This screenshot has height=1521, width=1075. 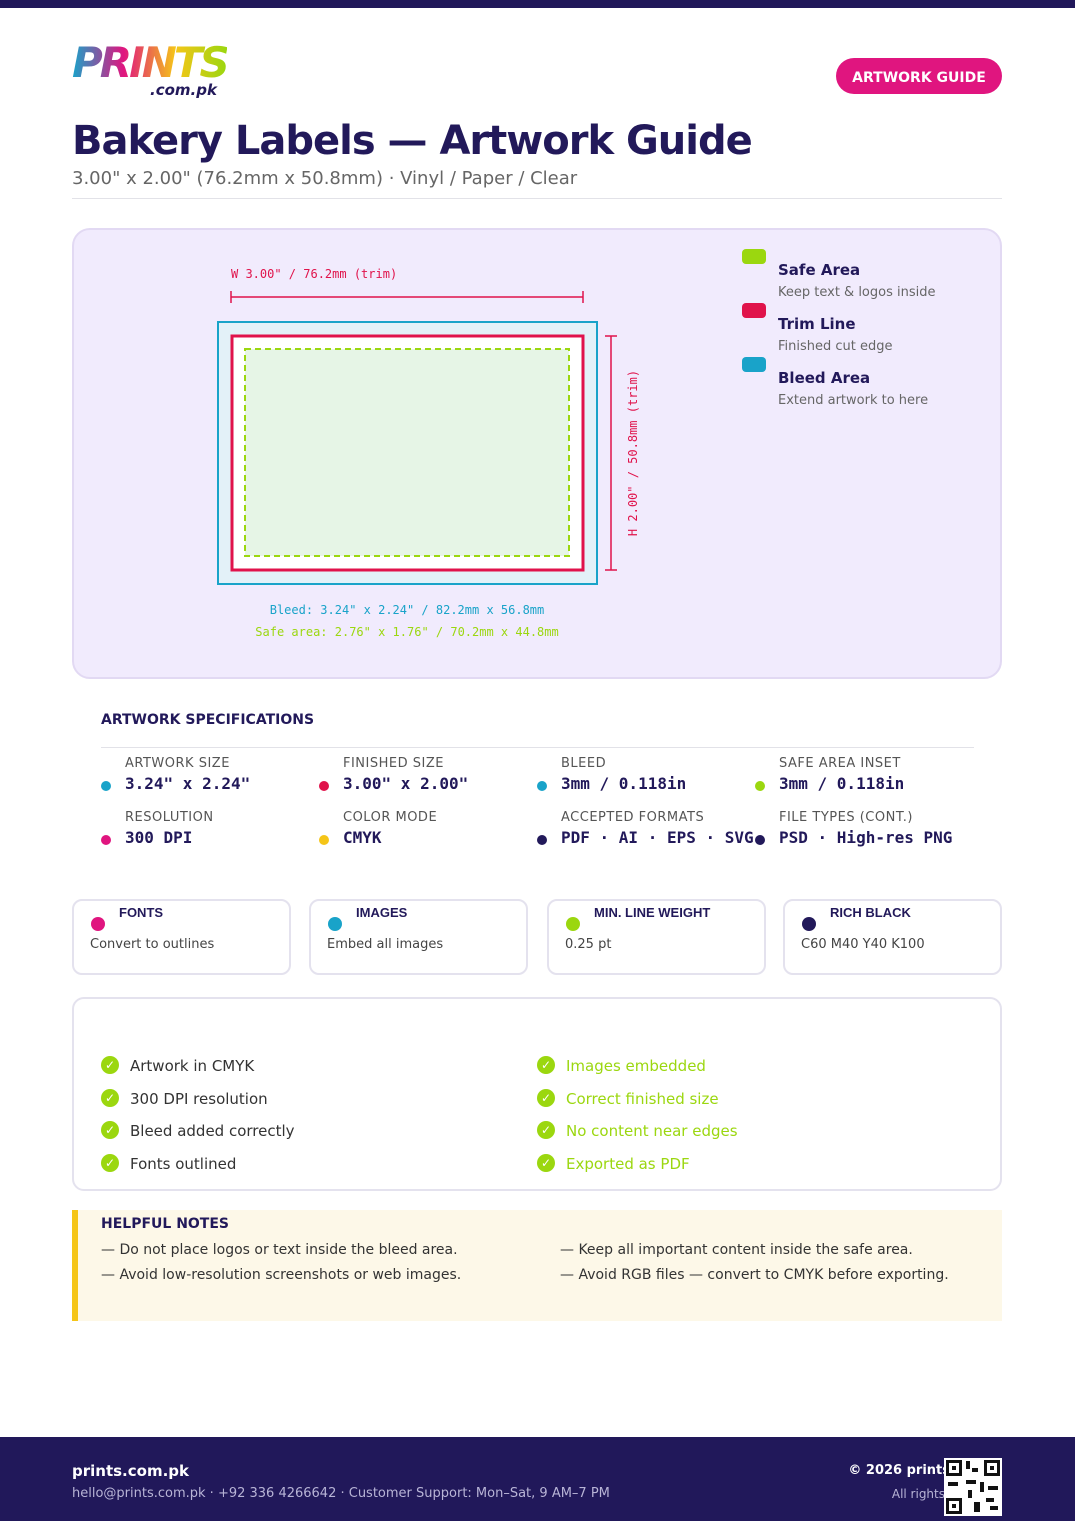 I want to click on card-text: C60 M40 Y40 K100, so click(x=863, y=944).